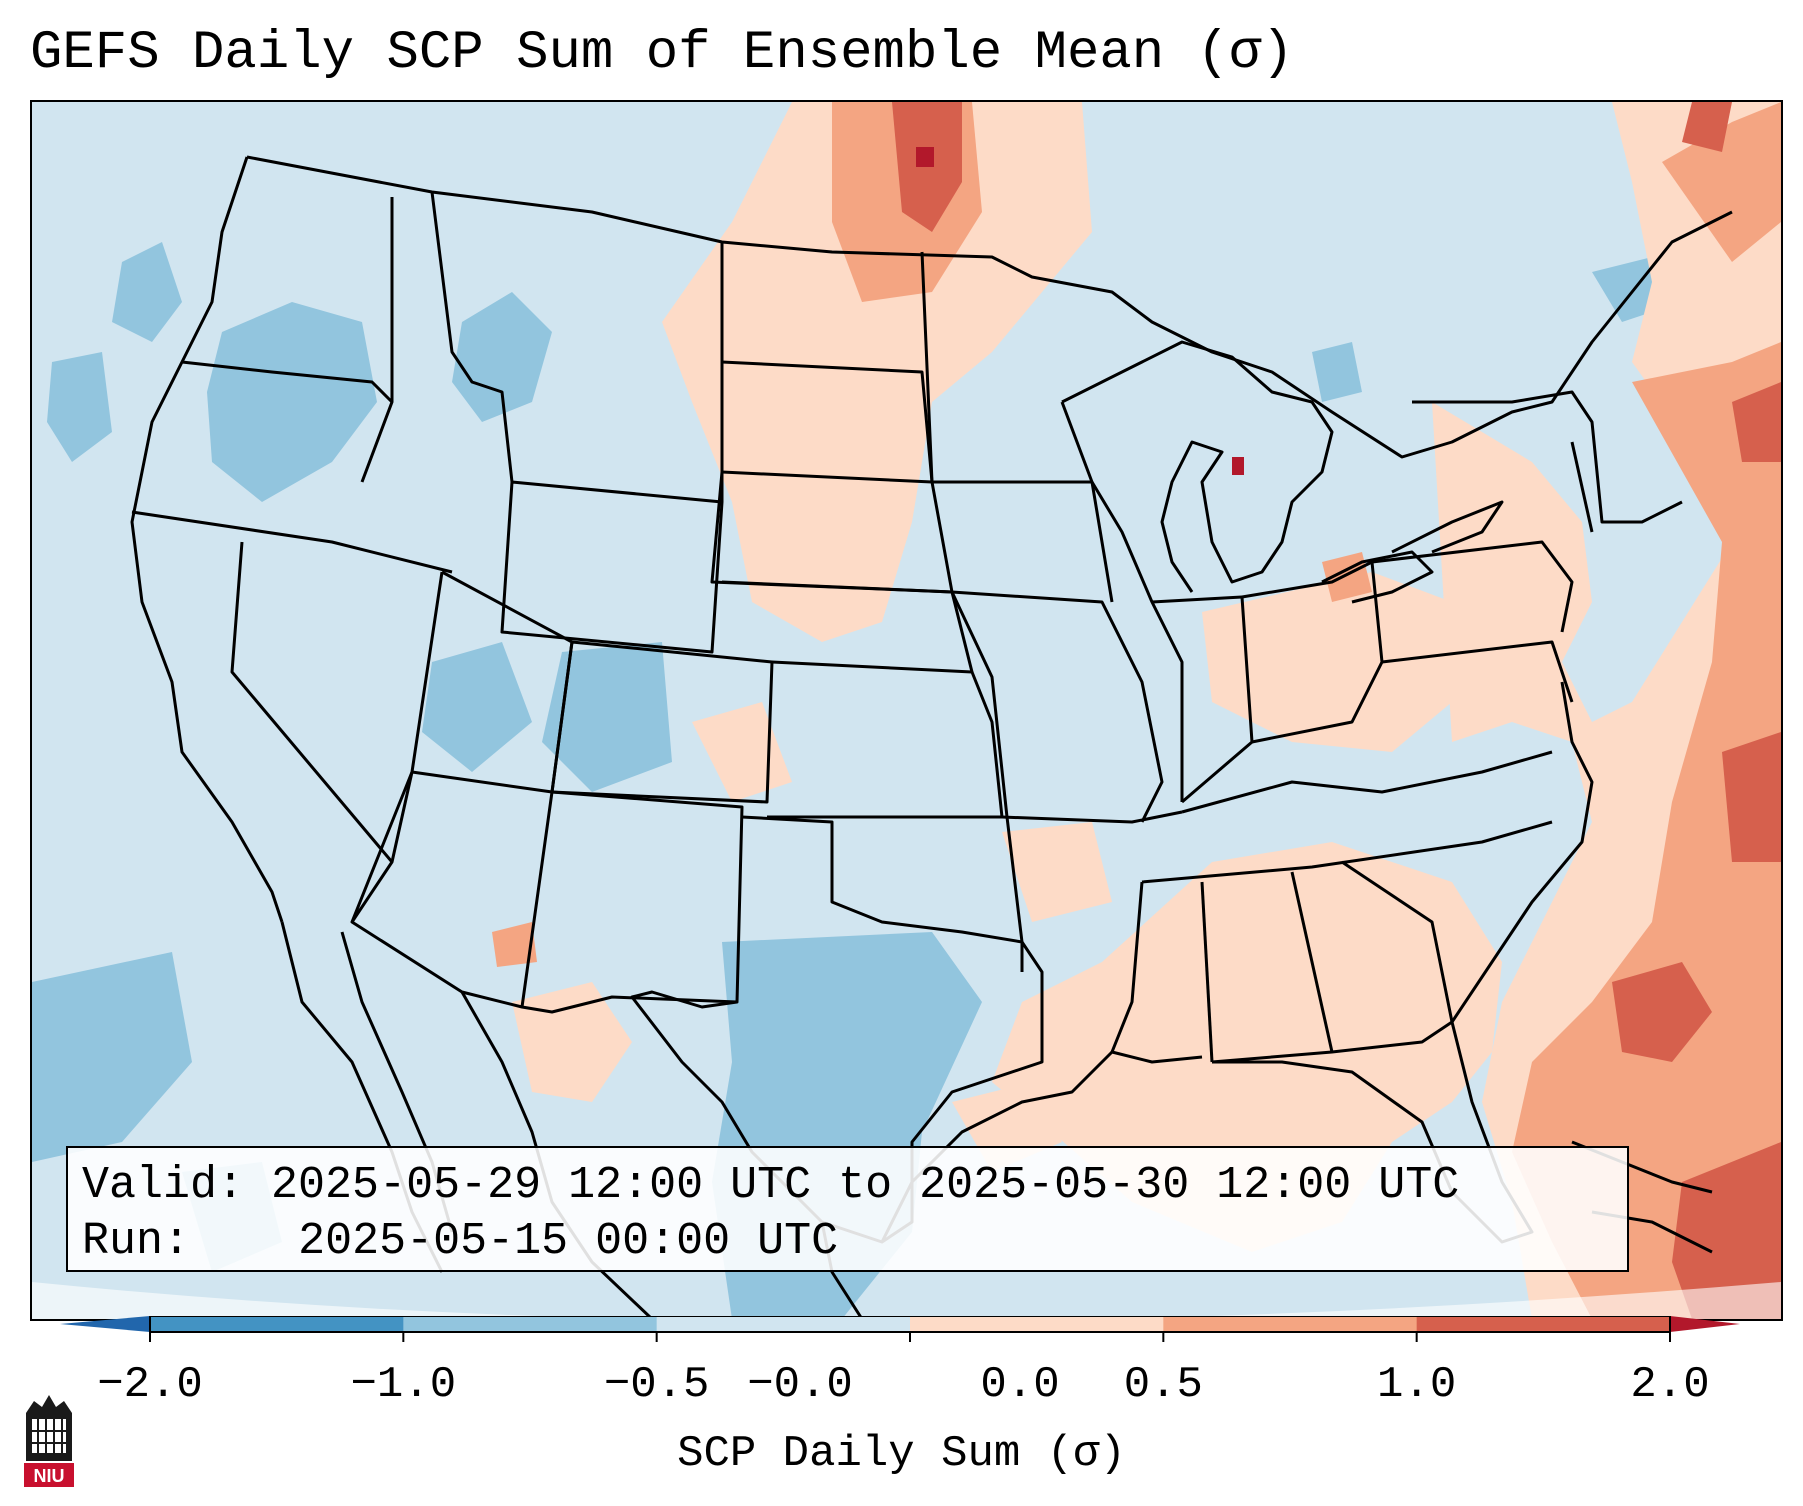 The image size is (1803, 1506). What do you see at coordinates (403, 1385) in the screenshot?
I see `colorbar-tick-label: −1.0` at bounding box center [403, 1385].